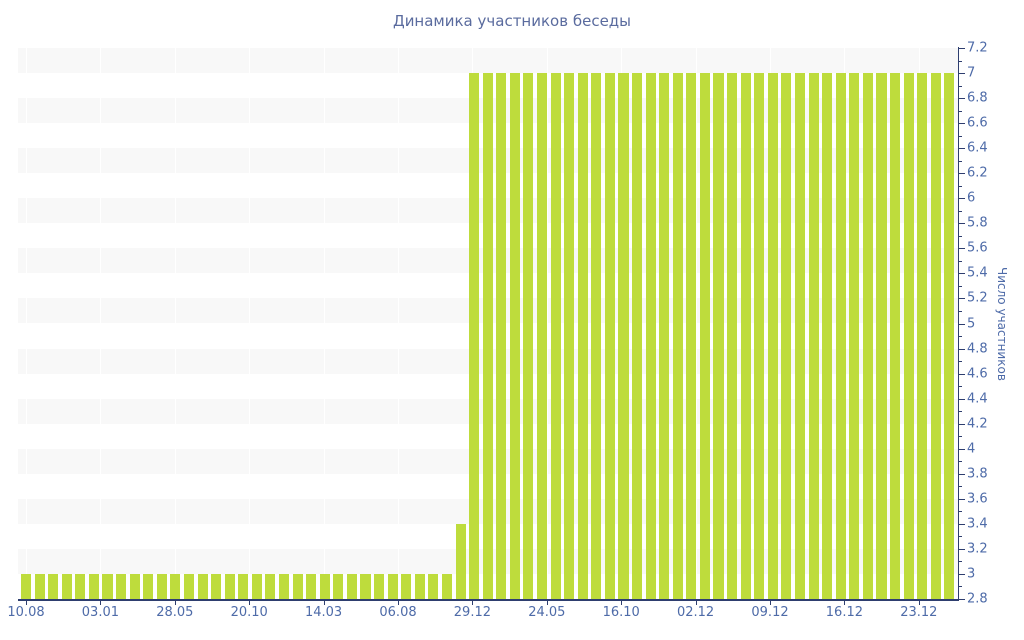  Describe the element at coordinates (977, 173) in the screenshot. I see `y-tick-label: 6.2` at that location.